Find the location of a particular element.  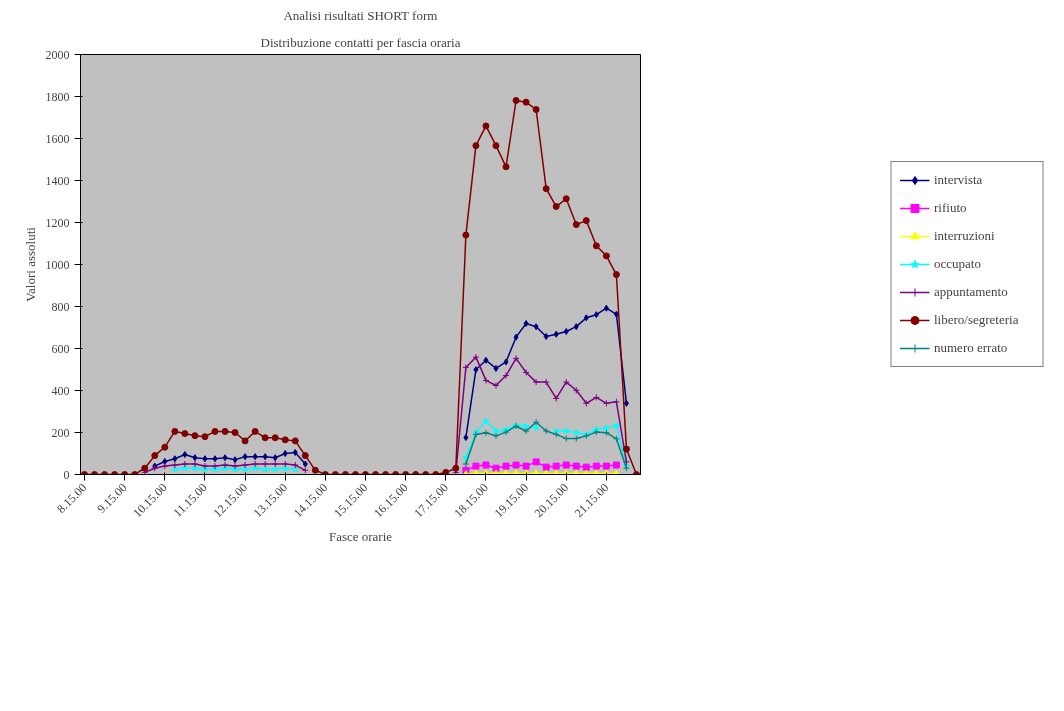

y-tick-label: 1800 is located at coordinates (57, 96).